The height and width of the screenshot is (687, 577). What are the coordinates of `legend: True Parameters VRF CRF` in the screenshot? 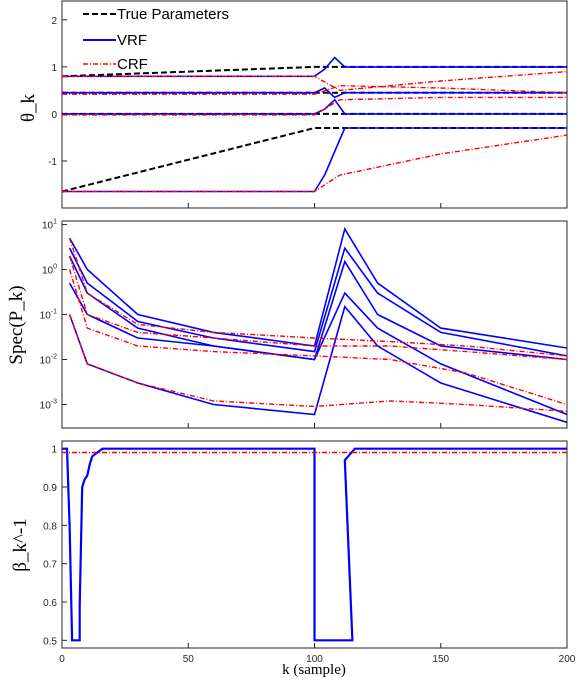 It's located at (156, 39).